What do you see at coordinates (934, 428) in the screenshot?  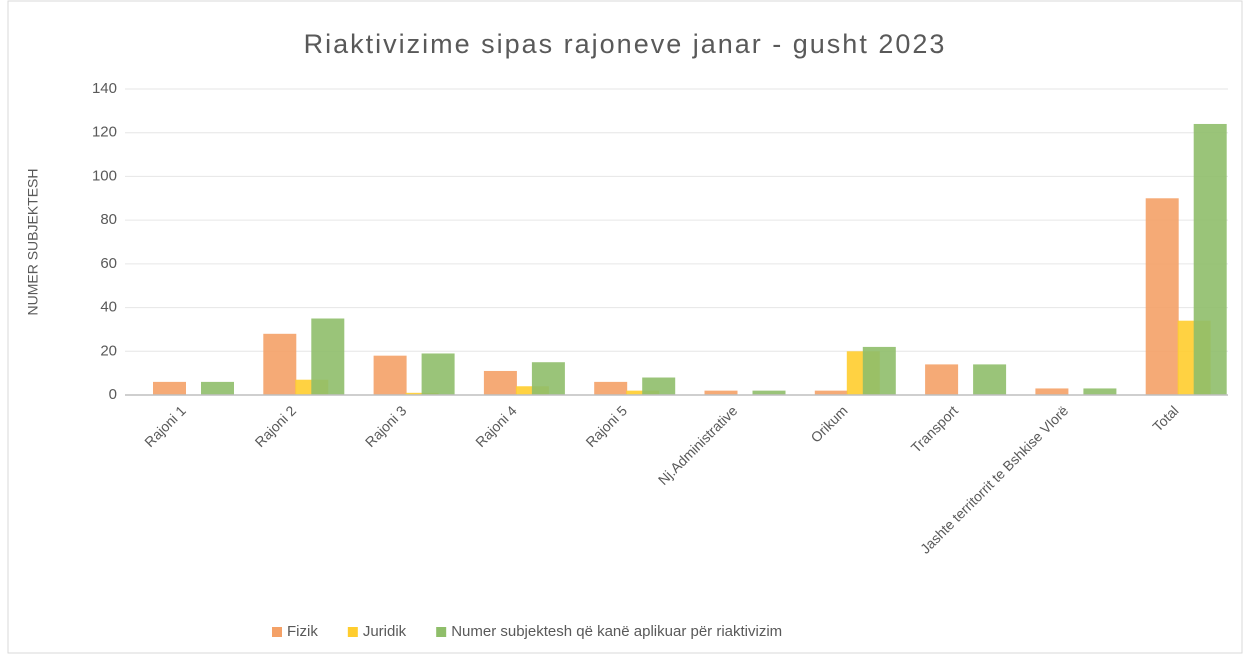 I see `x-tick-label: Transport` at bounding box center [934, 428].